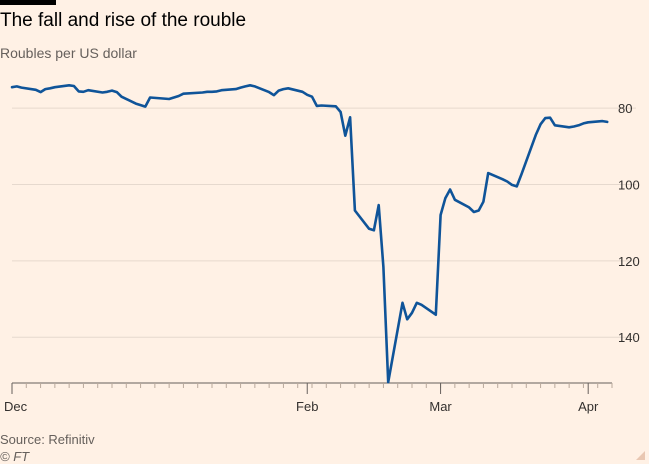 The image size is (649, 464). Describe the element at coordinates (588, 406) in the screenshot. I see `x-tick-label: Apr` at that location.